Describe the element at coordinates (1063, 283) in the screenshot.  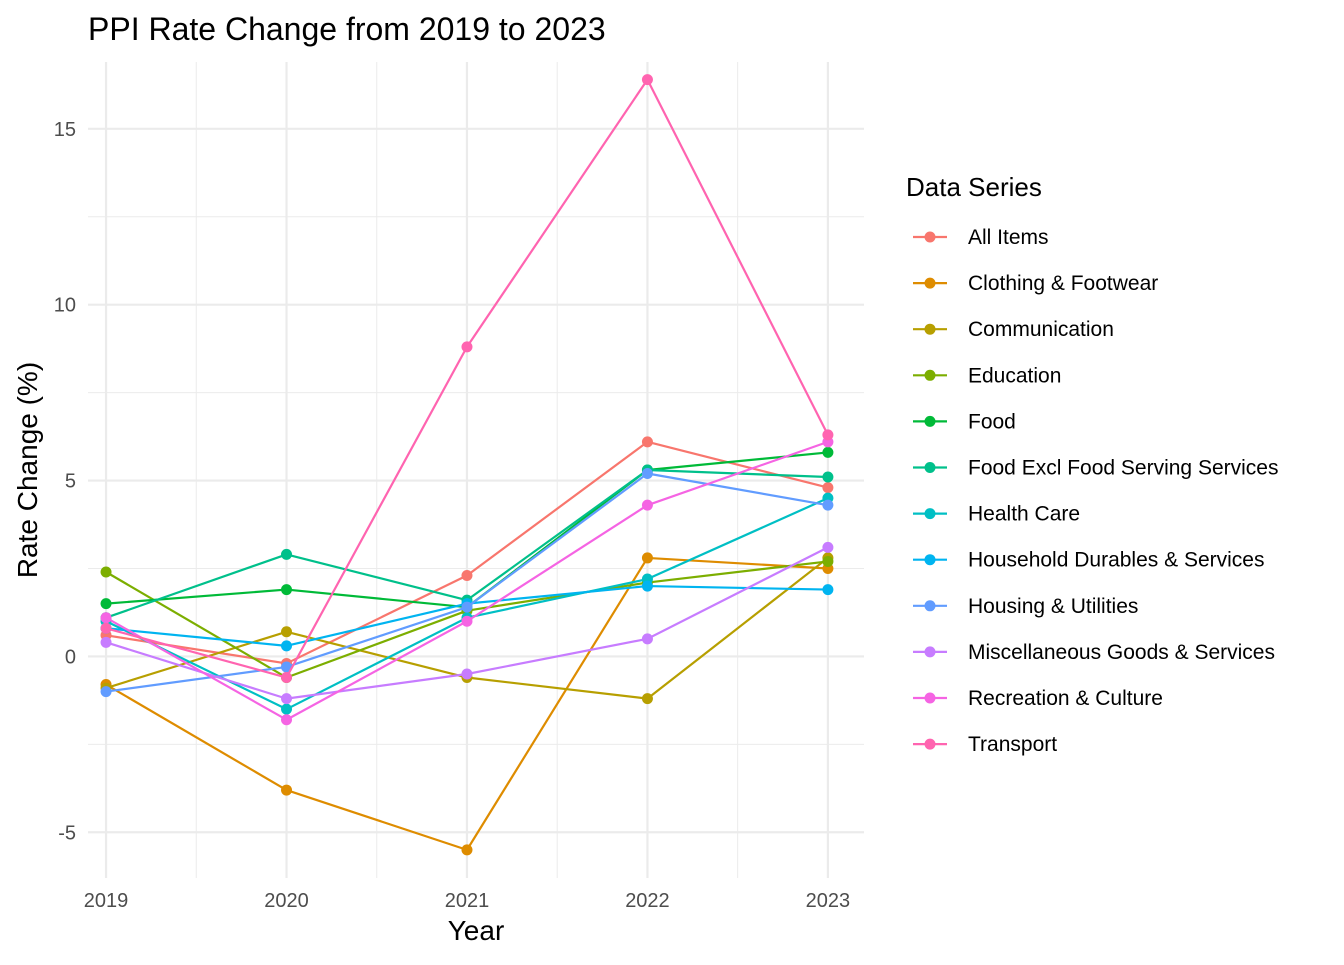
I see `legend-label: Clothing & Footwear` at that location.